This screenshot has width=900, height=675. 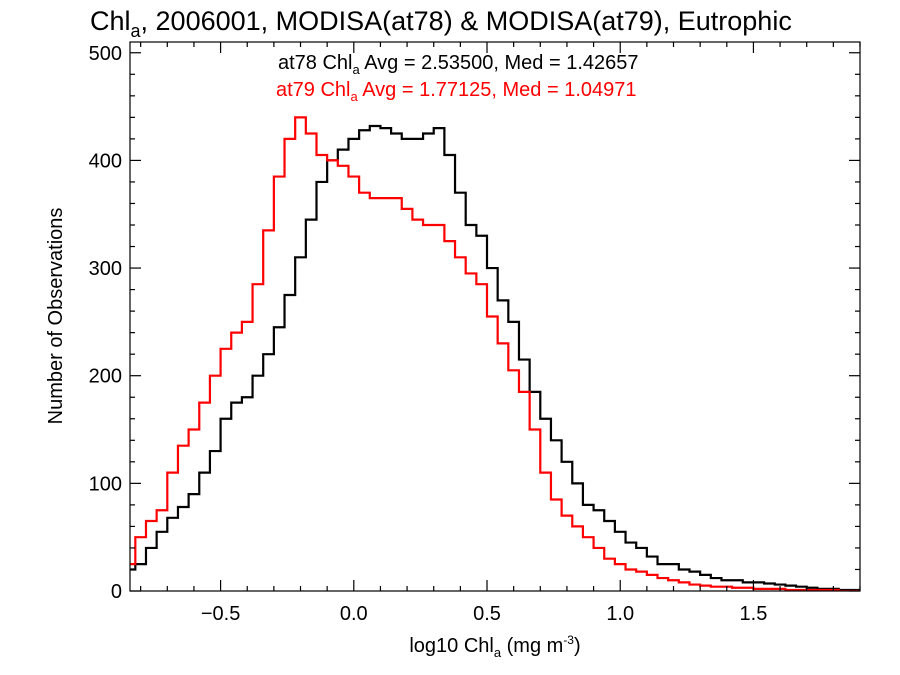 I want to click on annotation-at79: at79 Chla Avg = 1.77125, Med = 1.04971, so click(x=456, y=91).